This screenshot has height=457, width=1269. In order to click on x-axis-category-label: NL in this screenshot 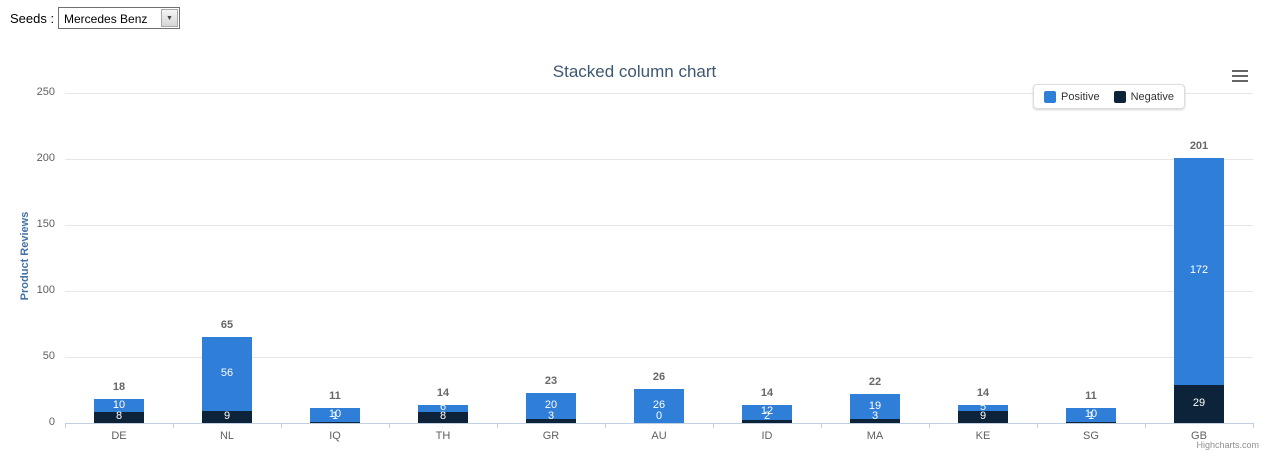, I will do `click(227, 436)`.